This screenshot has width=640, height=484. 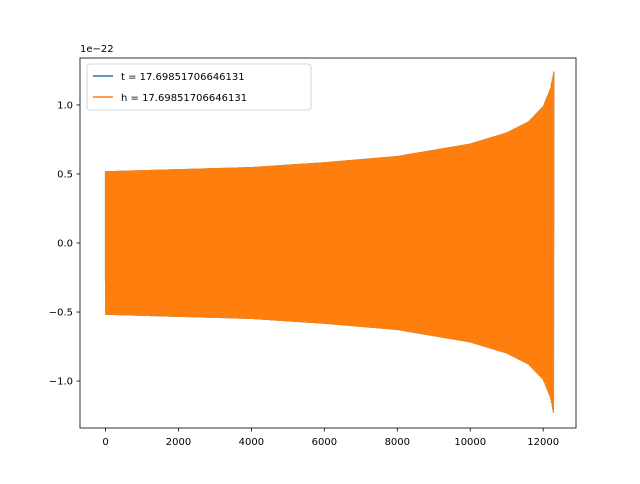 I want to click on x-tick-label: 0, so click(x=105, y=442).